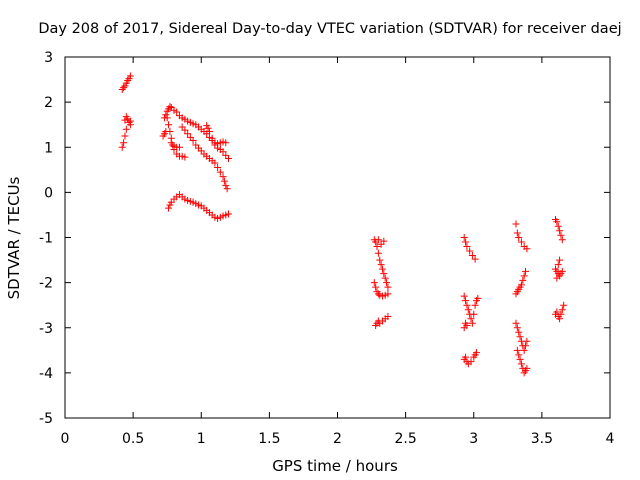 This screenshot has height=480, width=640. Describe the element at coordinates (46, 284) in the screenshot. I see `y-tick-label: -2` at that location.